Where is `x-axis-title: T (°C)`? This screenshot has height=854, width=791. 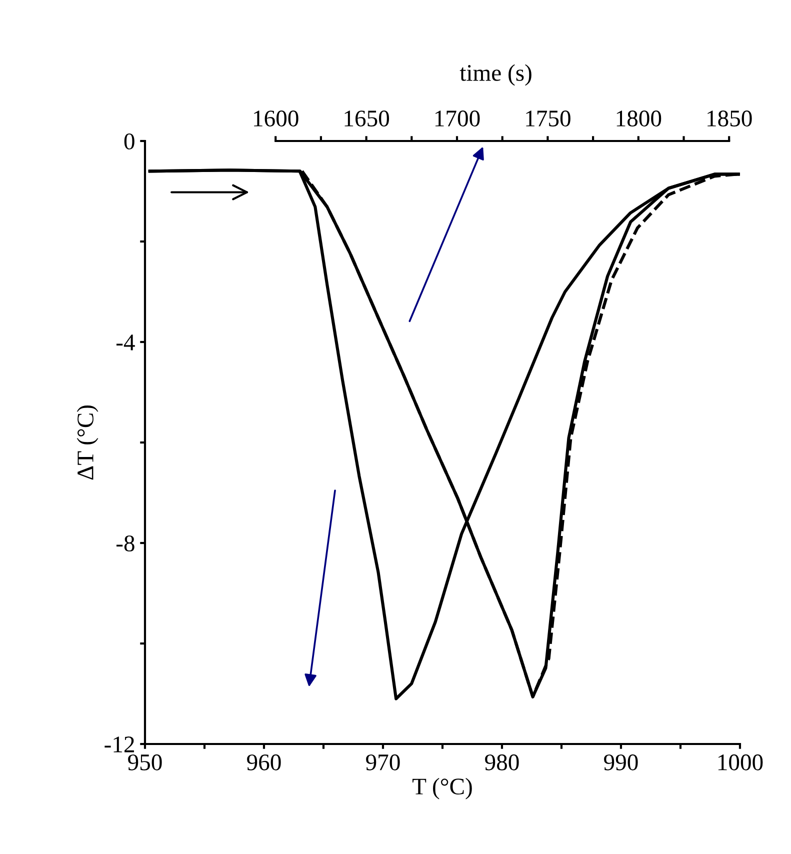 x-axis-title: T (°C) is located at coordinates (442, 789).